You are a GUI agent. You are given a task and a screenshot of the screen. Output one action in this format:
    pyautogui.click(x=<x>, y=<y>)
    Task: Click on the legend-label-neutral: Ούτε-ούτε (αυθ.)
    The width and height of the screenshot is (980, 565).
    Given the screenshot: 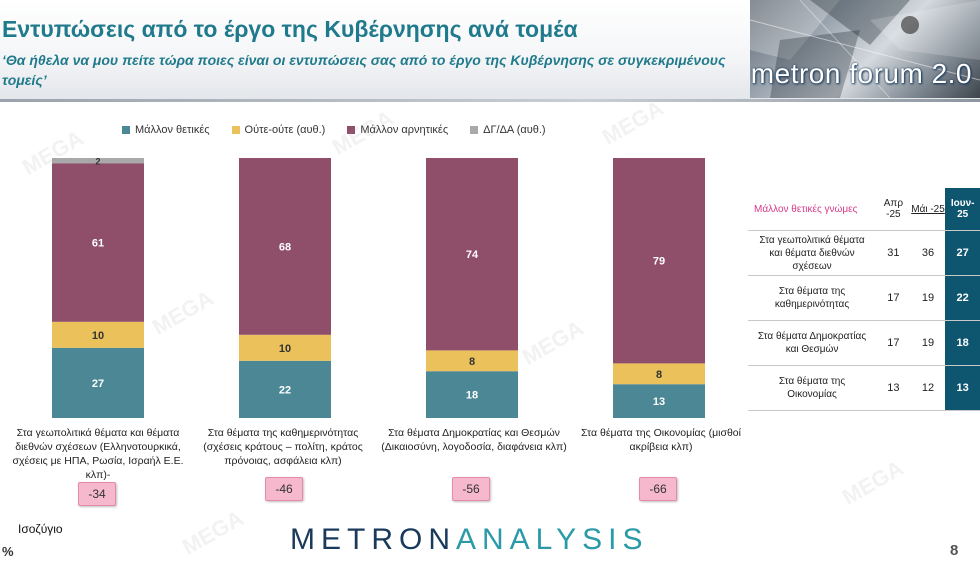 What is the action you would take?
    pyautogui.click(x=285, y=130)
    